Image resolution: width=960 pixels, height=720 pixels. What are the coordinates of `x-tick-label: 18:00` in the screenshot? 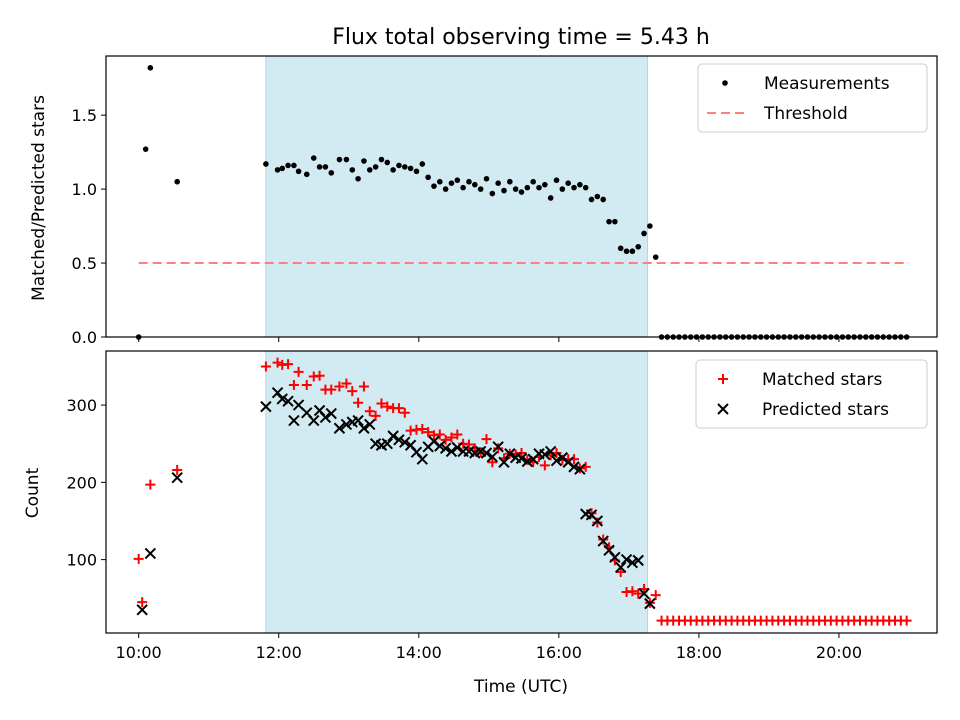 It's located at (699, 652).